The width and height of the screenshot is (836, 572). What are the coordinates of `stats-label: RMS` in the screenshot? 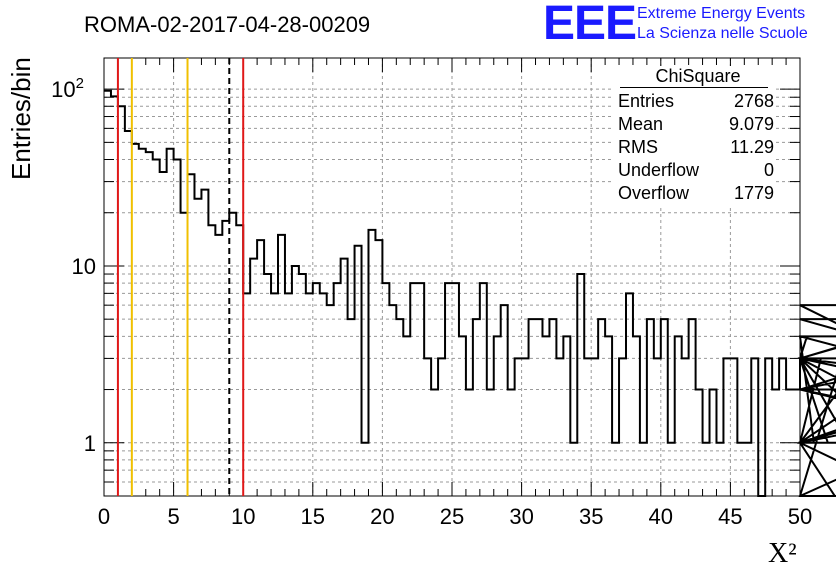 It's located at (638, 147).